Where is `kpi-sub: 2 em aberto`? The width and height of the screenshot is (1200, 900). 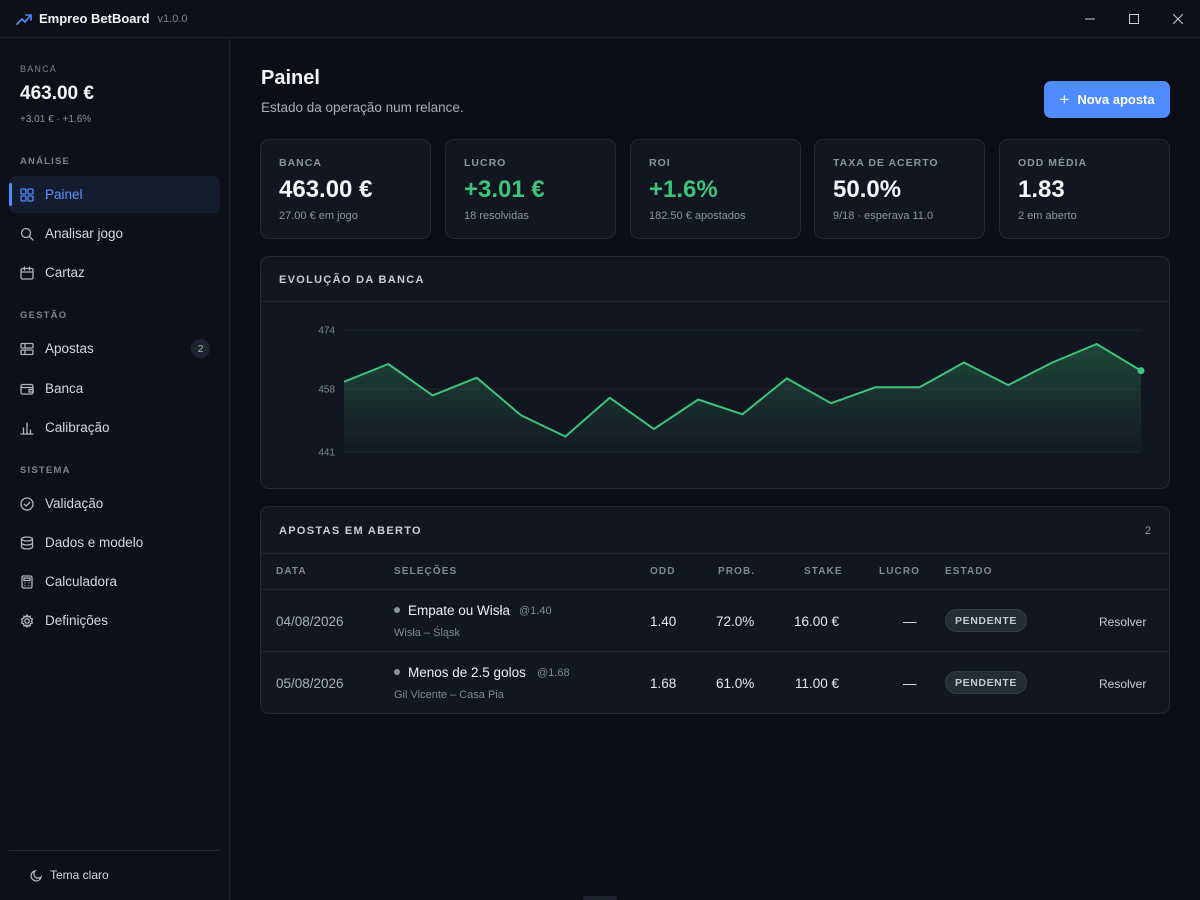 kpi-sub: 2 em aberto is located at coordinates (1047, 216).